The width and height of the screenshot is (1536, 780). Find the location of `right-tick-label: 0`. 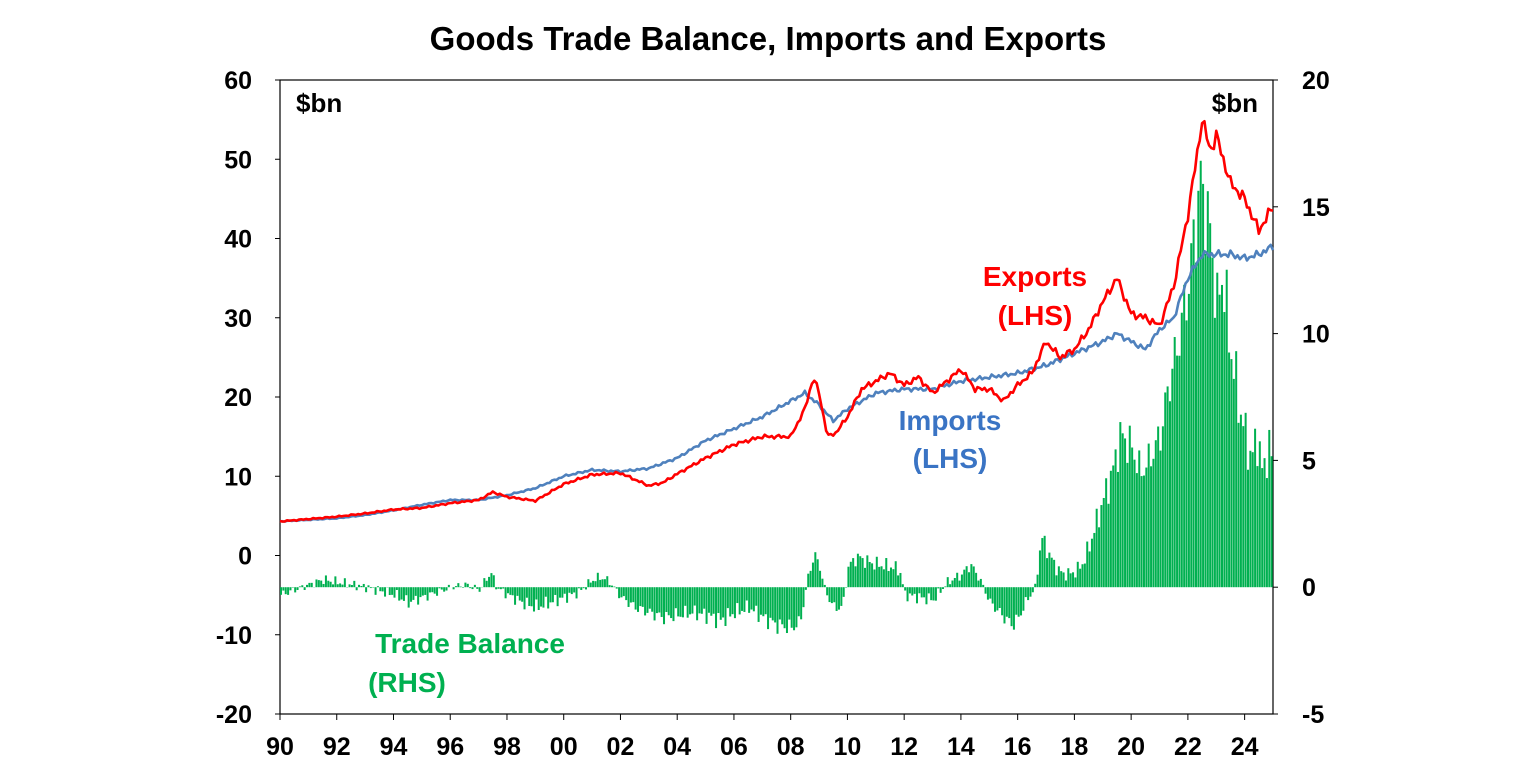

right-tick-label: 0 is located at coordinates (1309, 588).